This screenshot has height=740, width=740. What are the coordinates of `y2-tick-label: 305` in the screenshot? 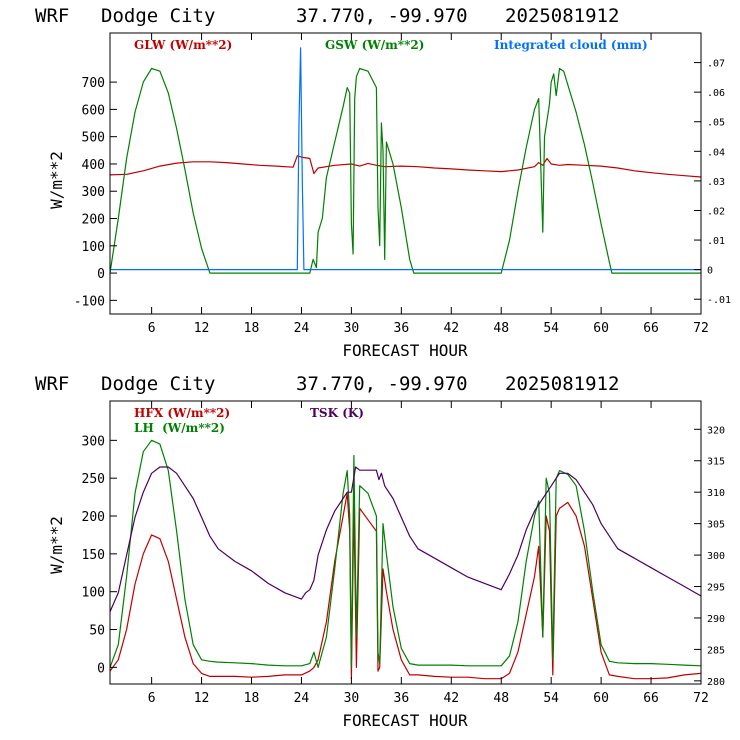 It's located at (716, 525).